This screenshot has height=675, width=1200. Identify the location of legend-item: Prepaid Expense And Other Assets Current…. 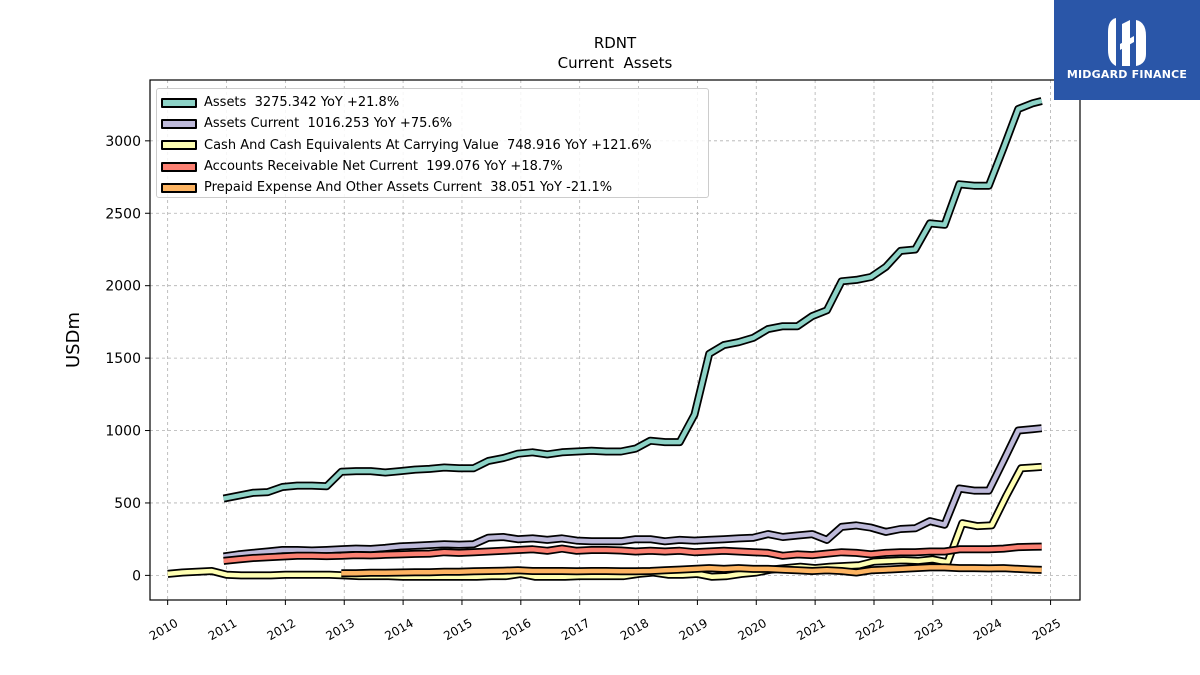
(434, 187).